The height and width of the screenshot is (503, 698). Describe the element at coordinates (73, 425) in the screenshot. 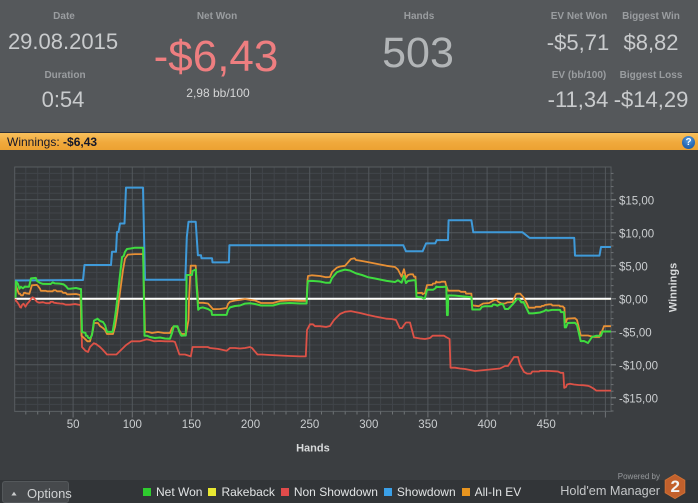

I see `svg-text: 50` at that location.